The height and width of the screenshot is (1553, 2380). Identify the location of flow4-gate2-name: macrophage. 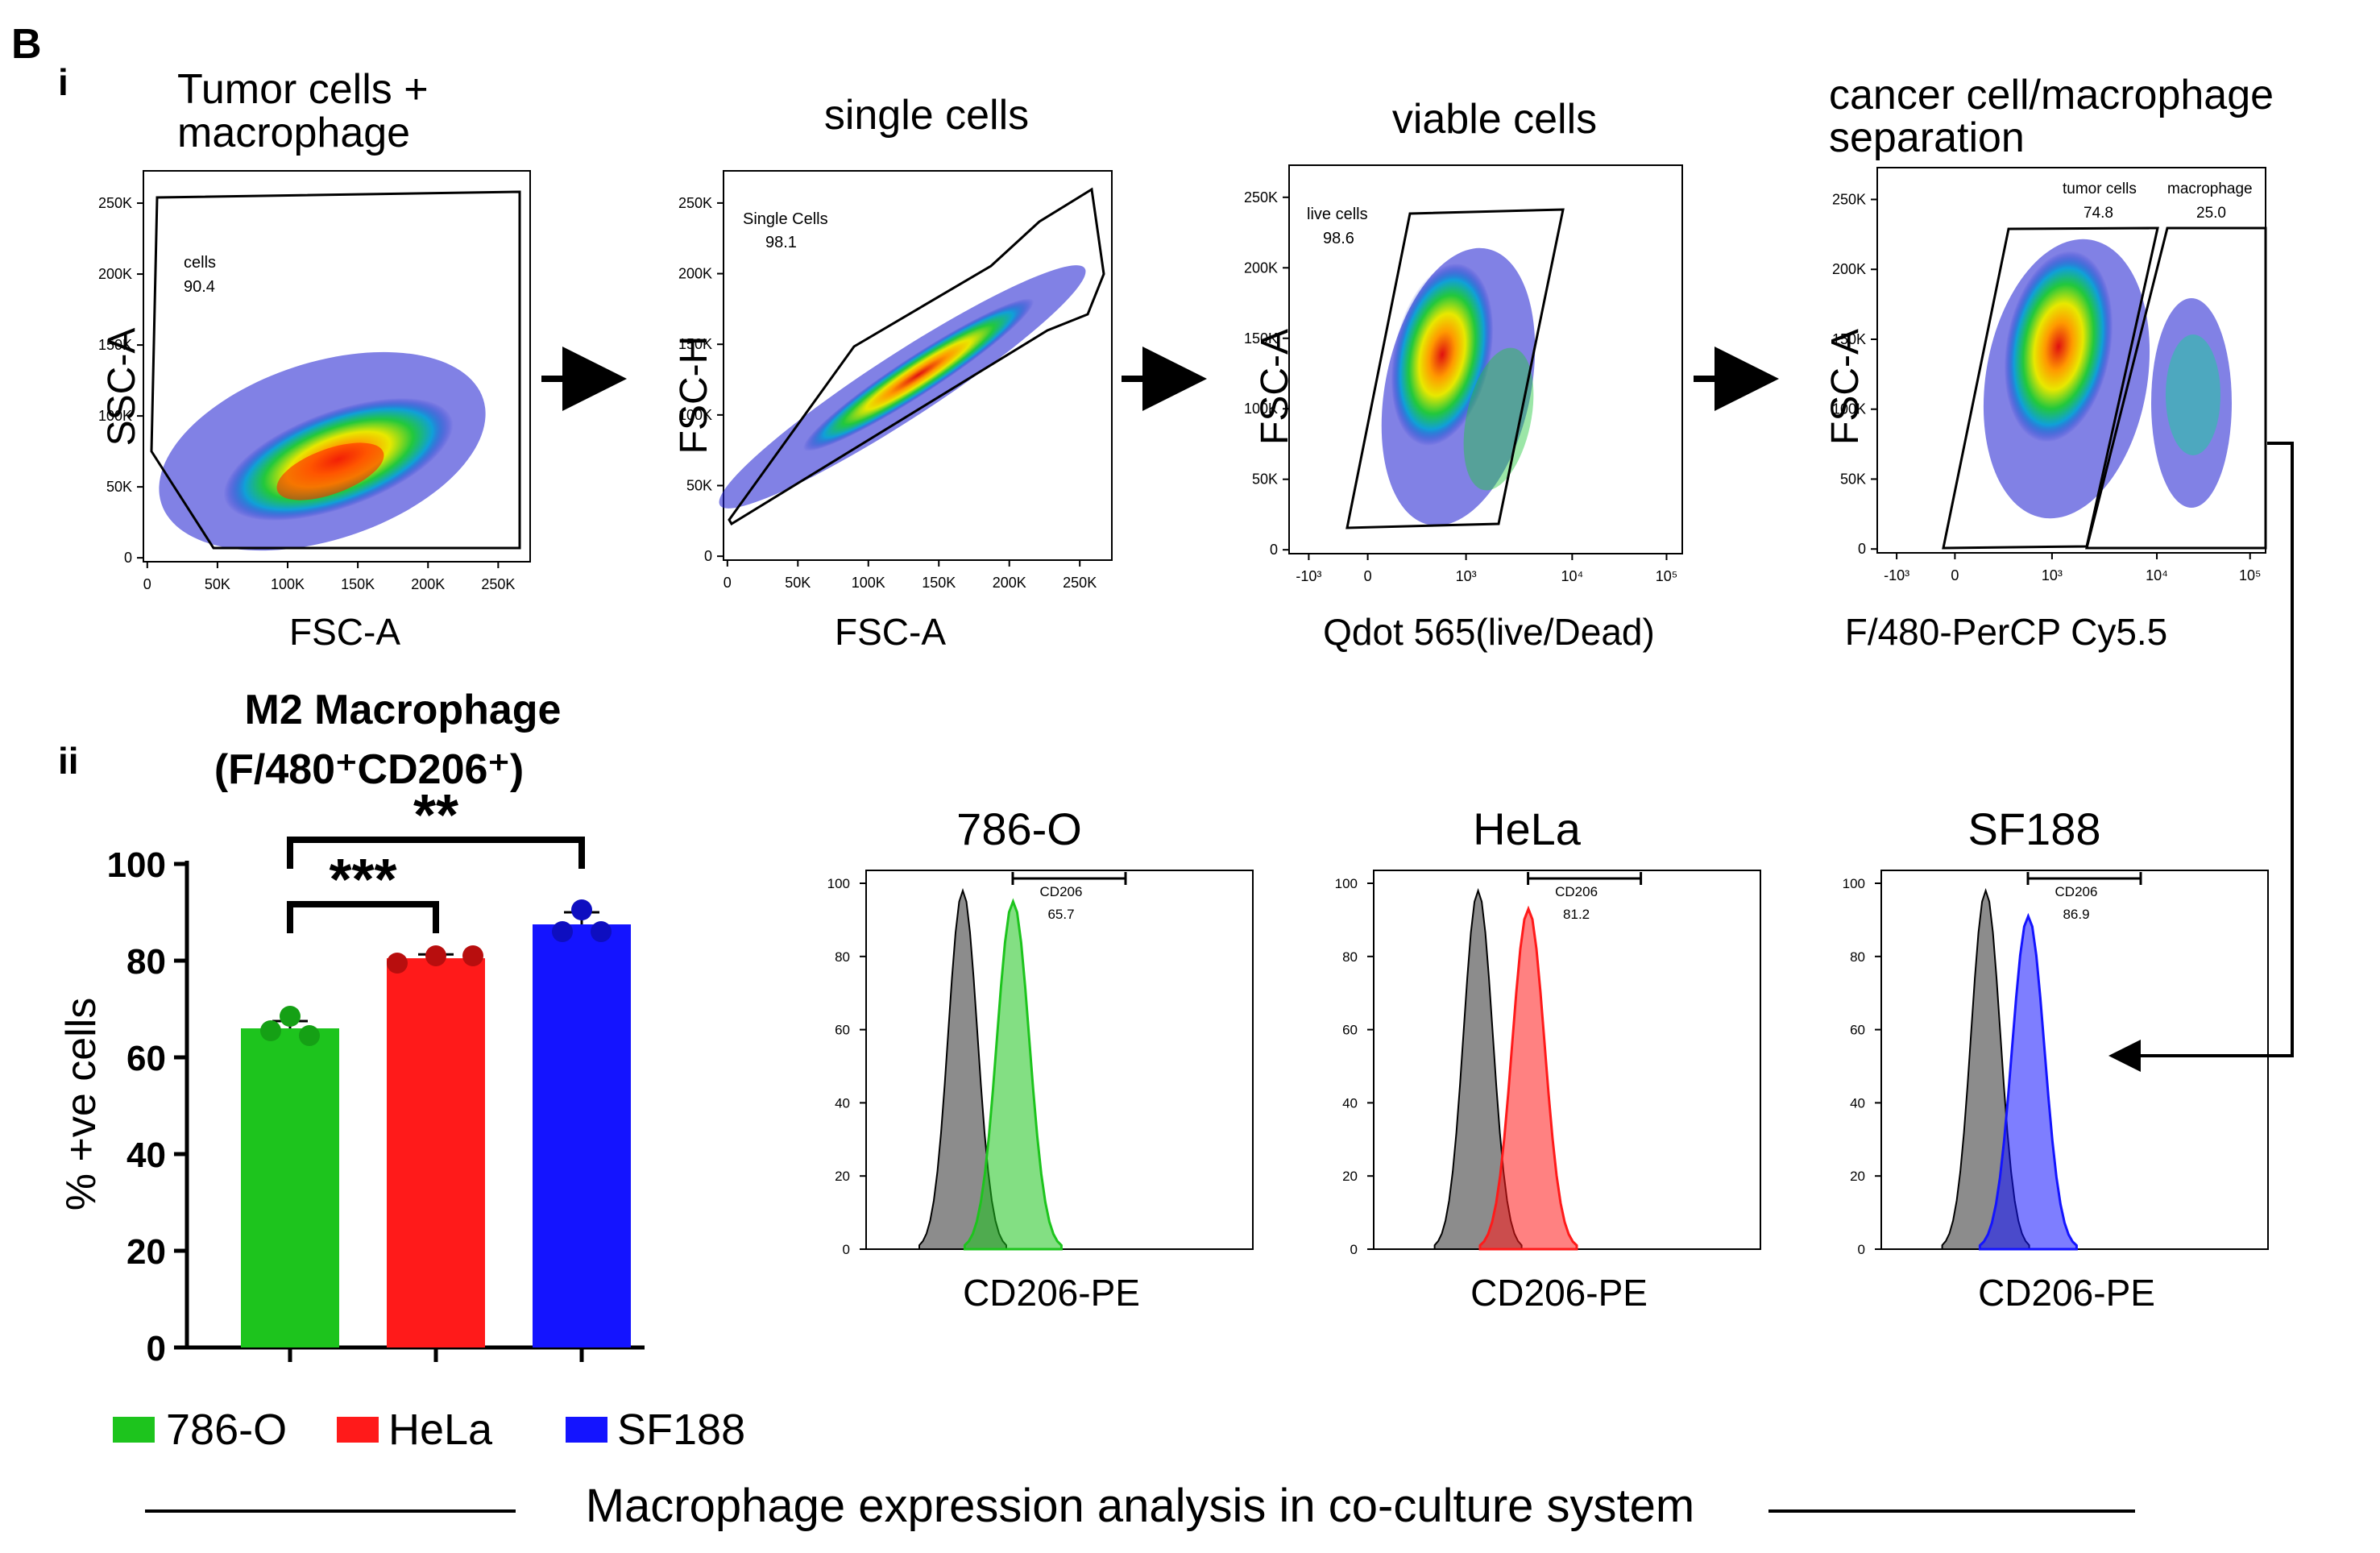
(2210, 189).